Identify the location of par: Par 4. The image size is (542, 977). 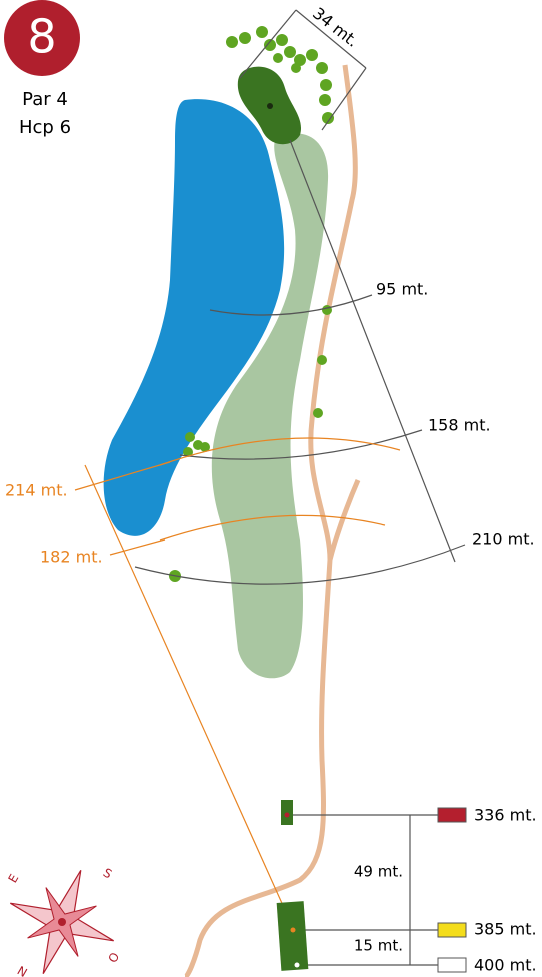
(45, 99).